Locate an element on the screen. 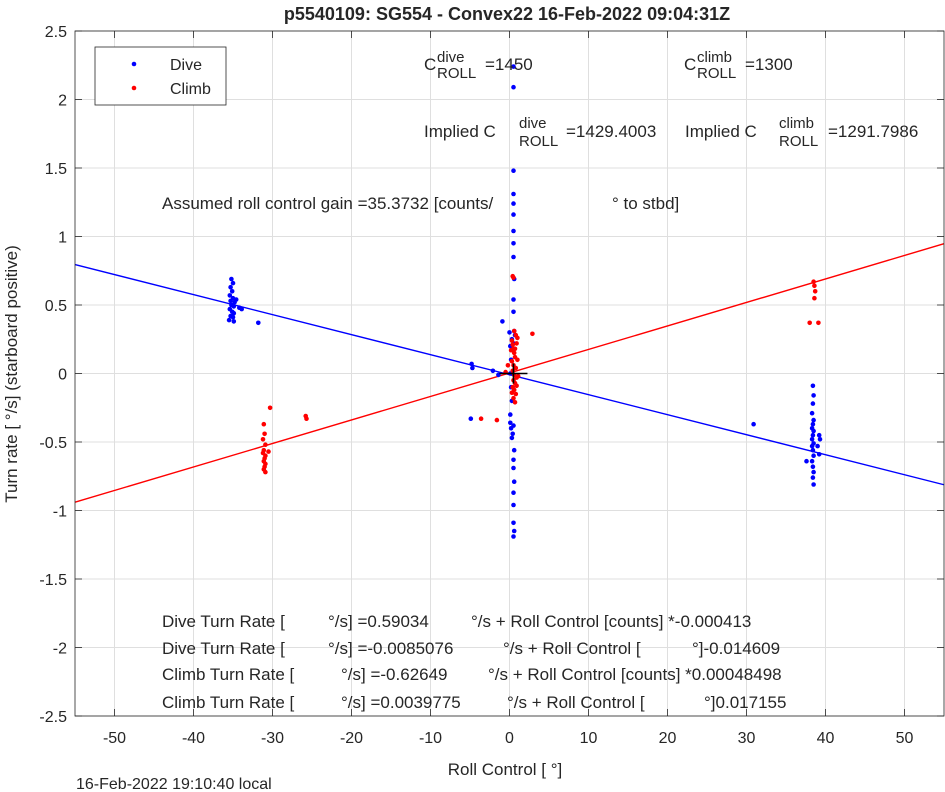  x-axis-label: Roll Control [ °] is located at coordinates (505, 769).